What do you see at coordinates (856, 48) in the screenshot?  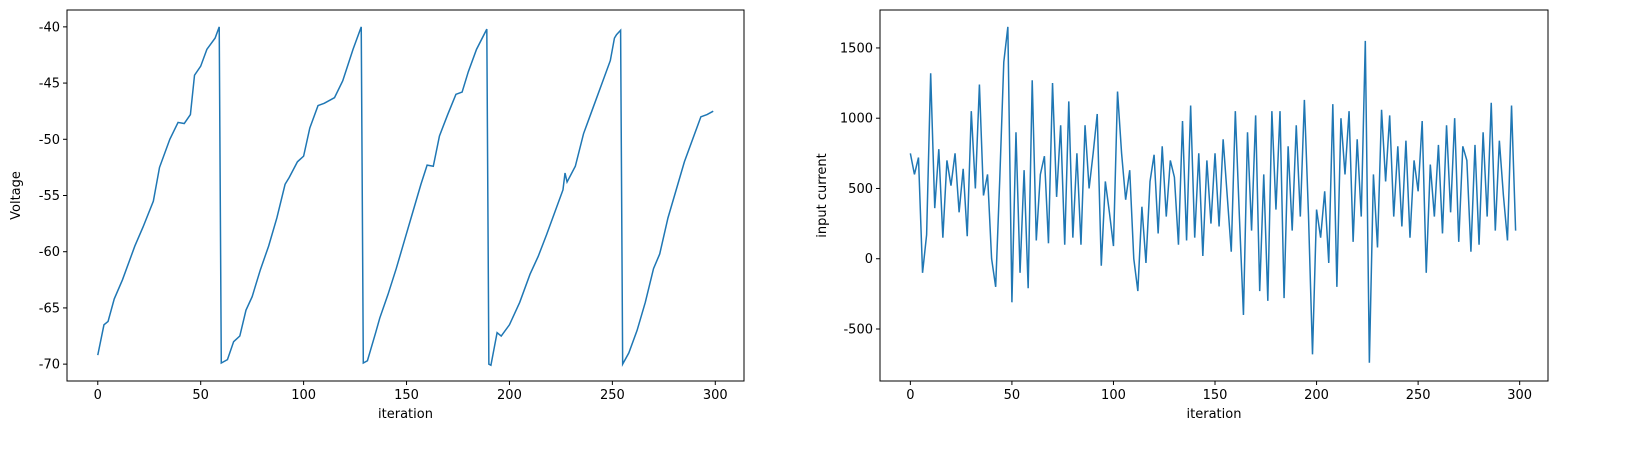 I see `y-tick-label: 1500` at bounding box center [856, 48].